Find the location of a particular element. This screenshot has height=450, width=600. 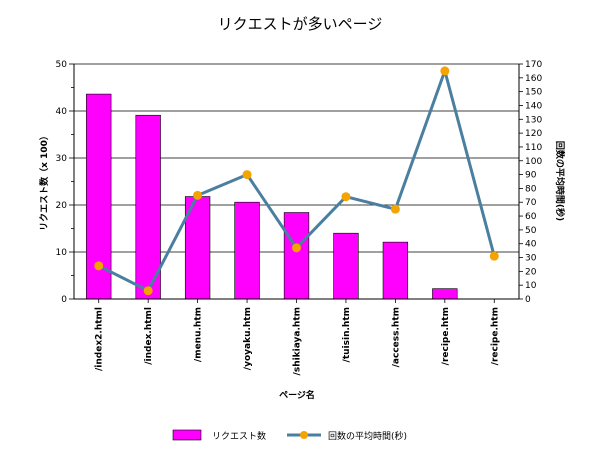

y-axis-left-label: リクエスト数（x 100） is located at coordinates (44, 181).